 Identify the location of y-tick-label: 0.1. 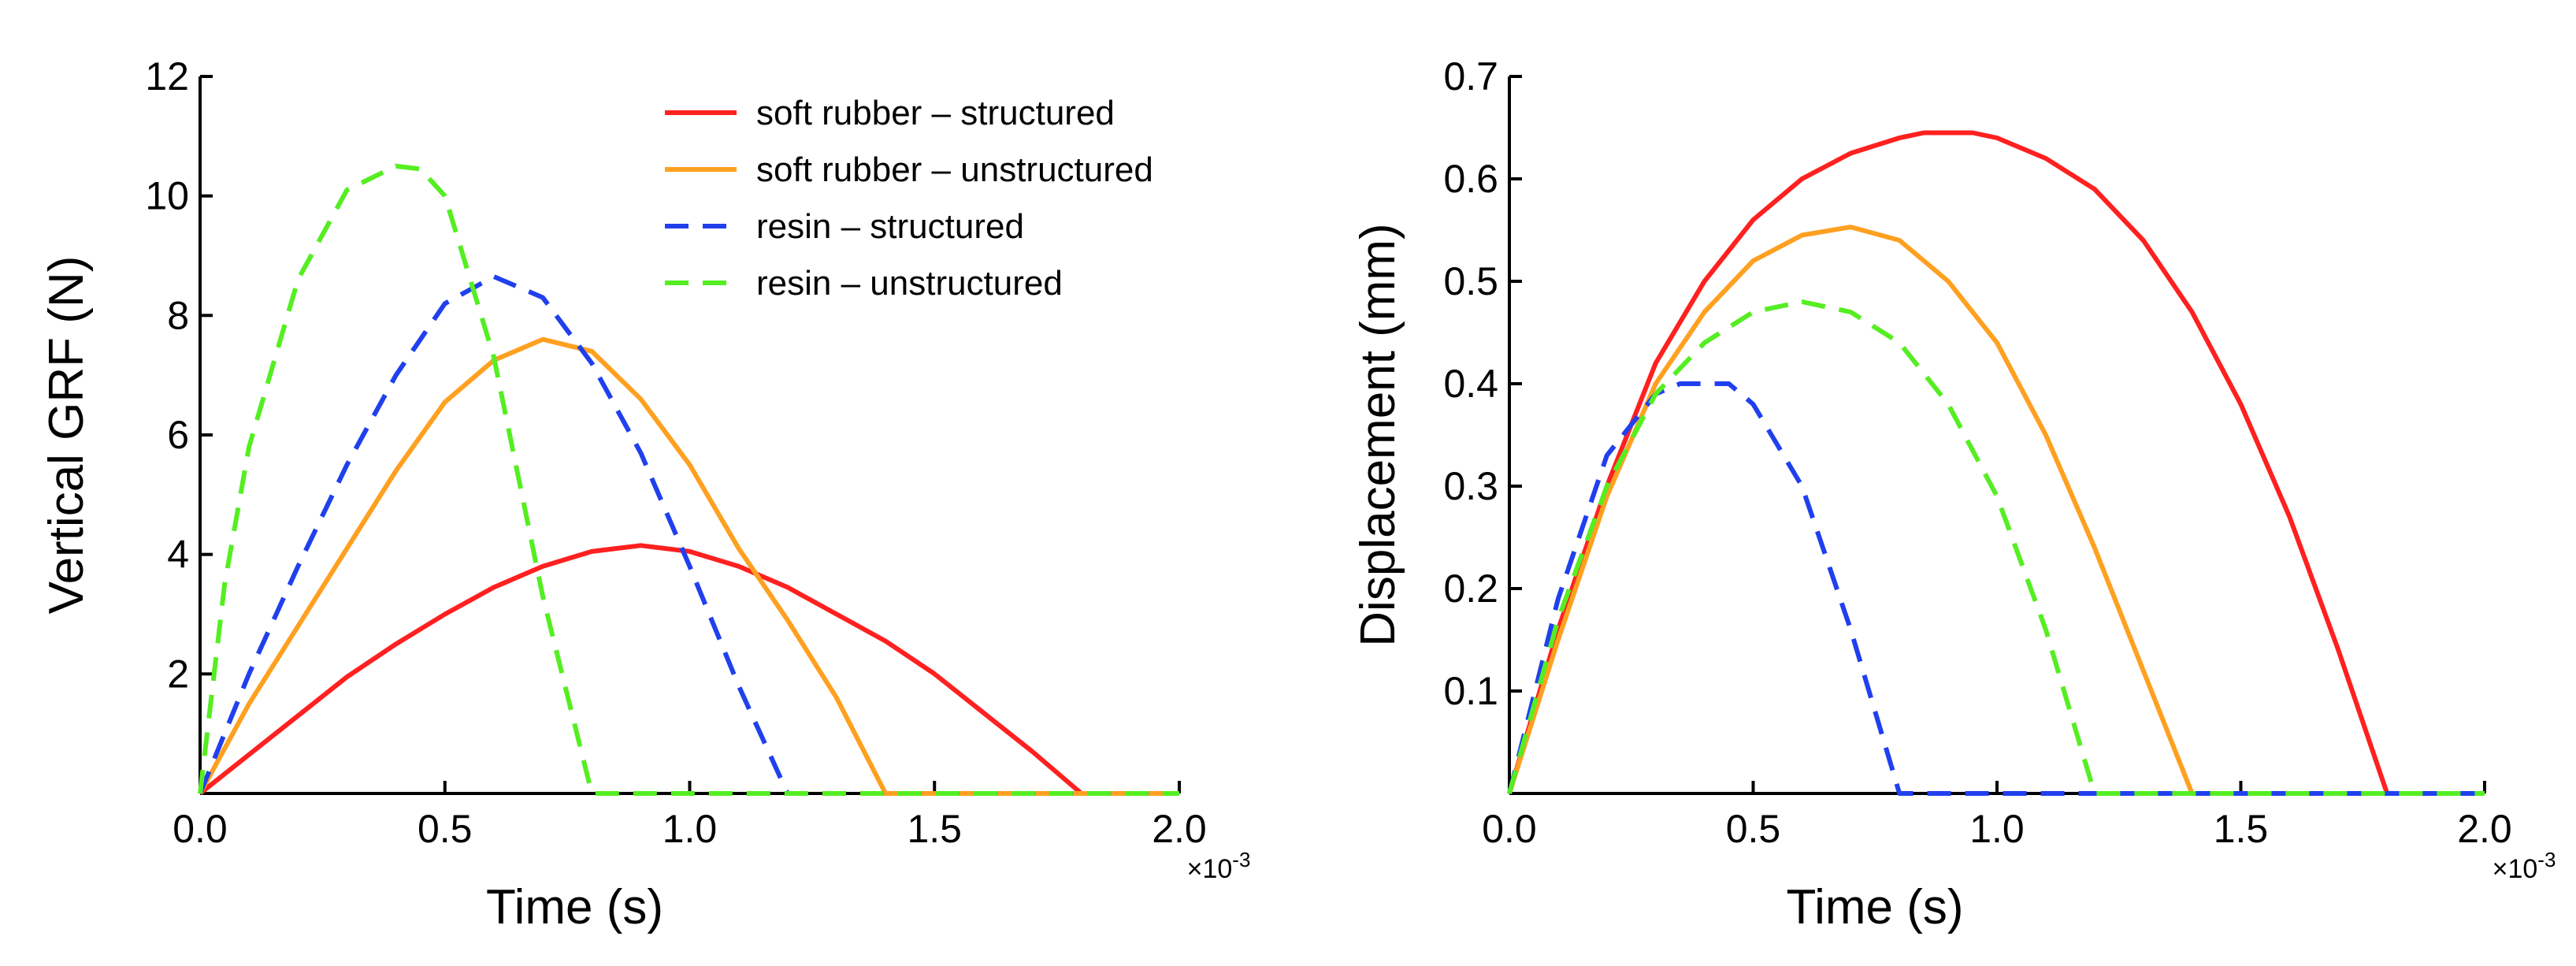
(1470, 691).